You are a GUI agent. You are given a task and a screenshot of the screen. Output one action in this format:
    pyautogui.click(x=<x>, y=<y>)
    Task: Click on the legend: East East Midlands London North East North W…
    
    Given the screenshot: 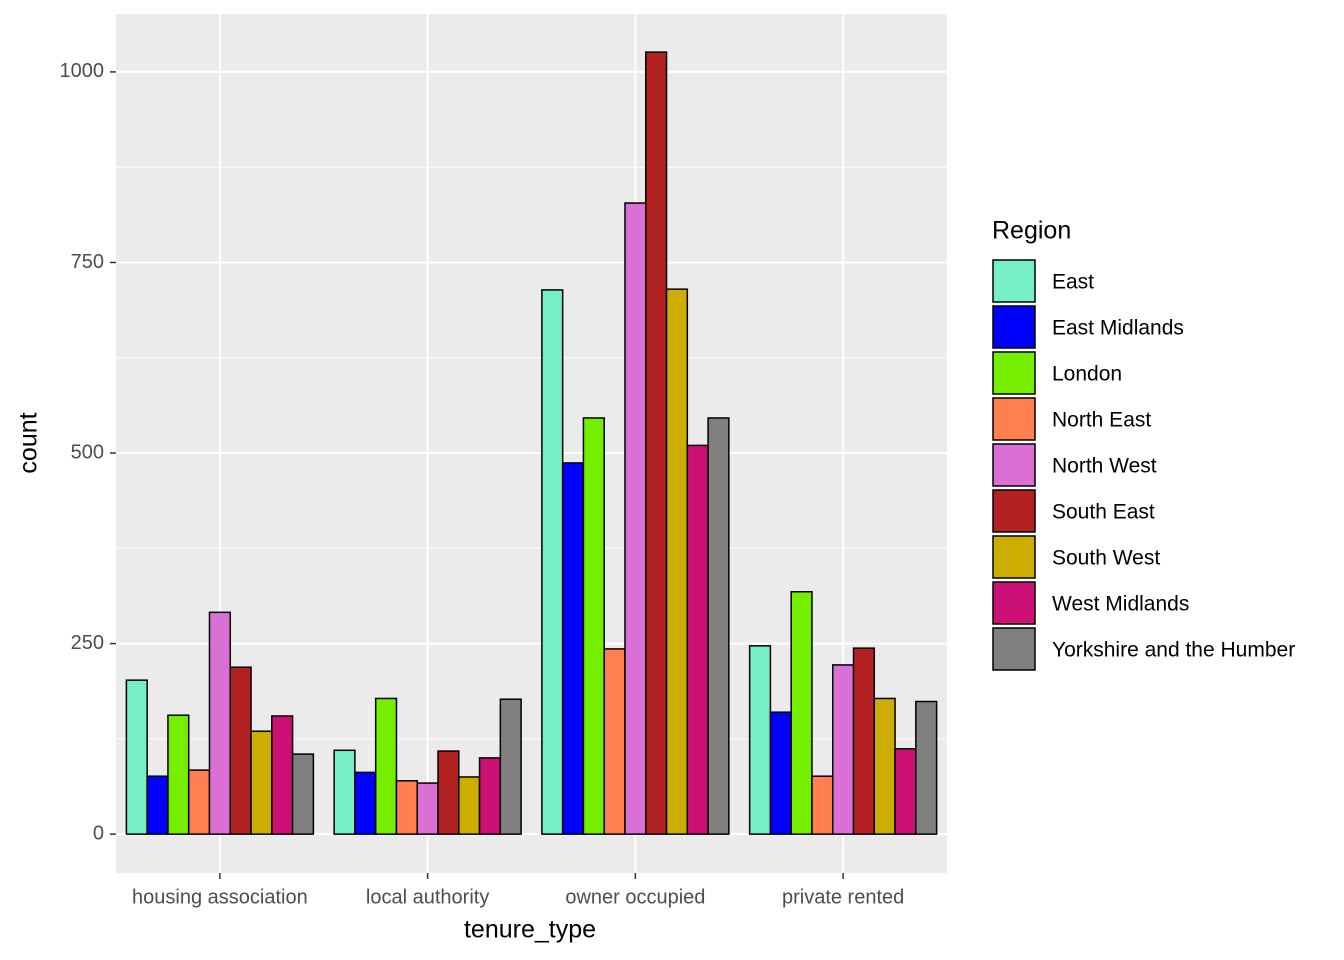 What is the action you would take?
    pyautogui.click(x=1143, y=465)
    